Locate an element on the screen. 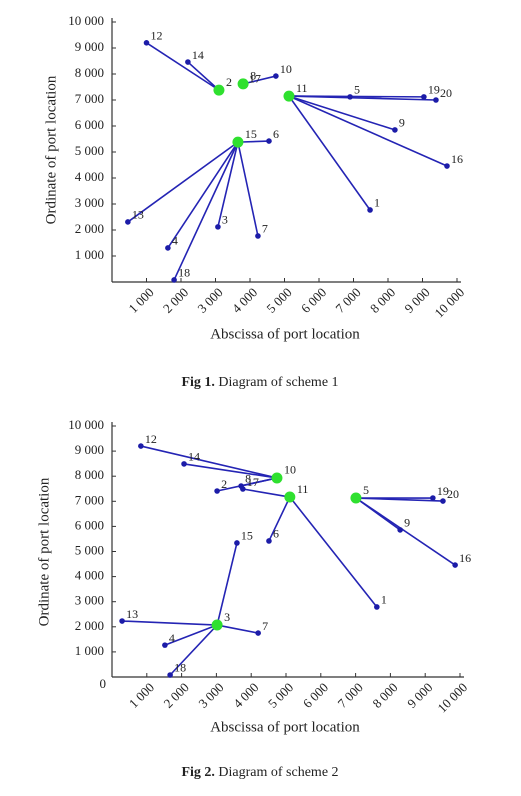 This screenshot has width=521, height=796. x-tick-label: 4 000 is located at coordinates (244, 300).